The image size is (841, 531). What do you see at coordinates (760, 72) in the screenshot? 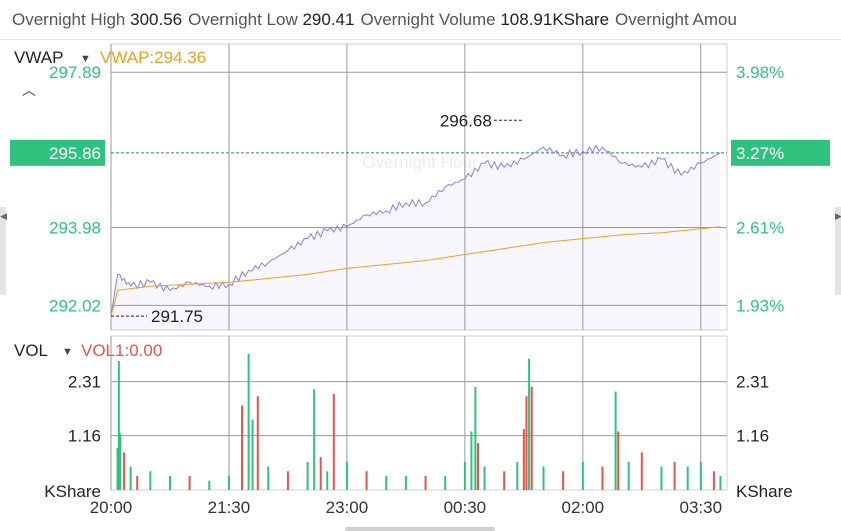
I see `y-tick-label-right: 3.98%` at bounding box center [760, 72].